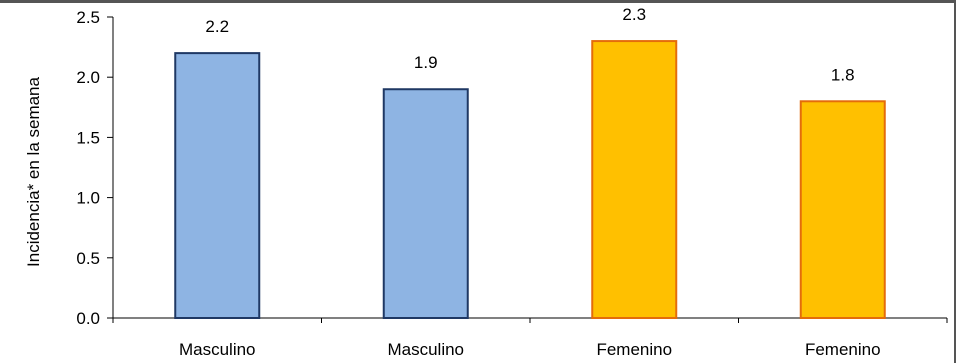  I want to click on frame-top-border, so click(478, 1).